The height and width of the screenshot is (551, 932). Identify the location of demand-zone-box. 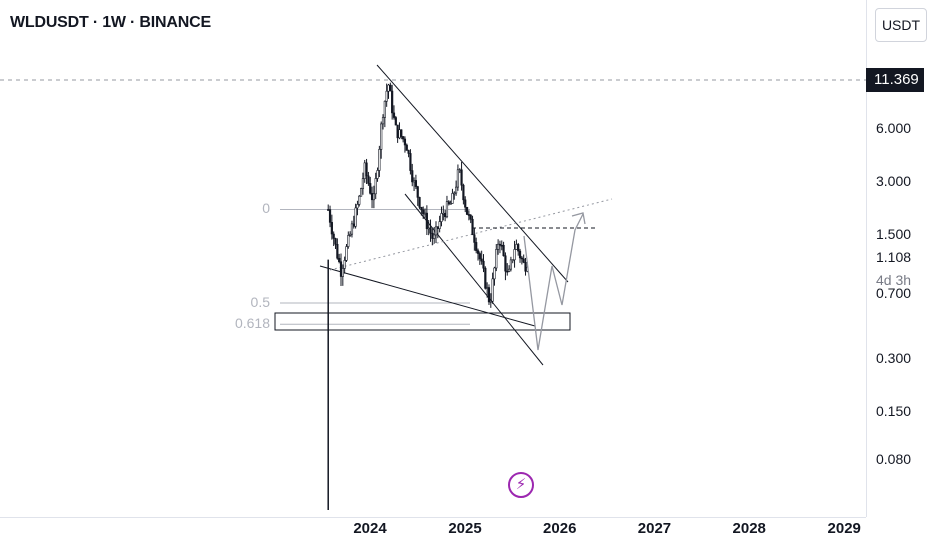
(422, 321).